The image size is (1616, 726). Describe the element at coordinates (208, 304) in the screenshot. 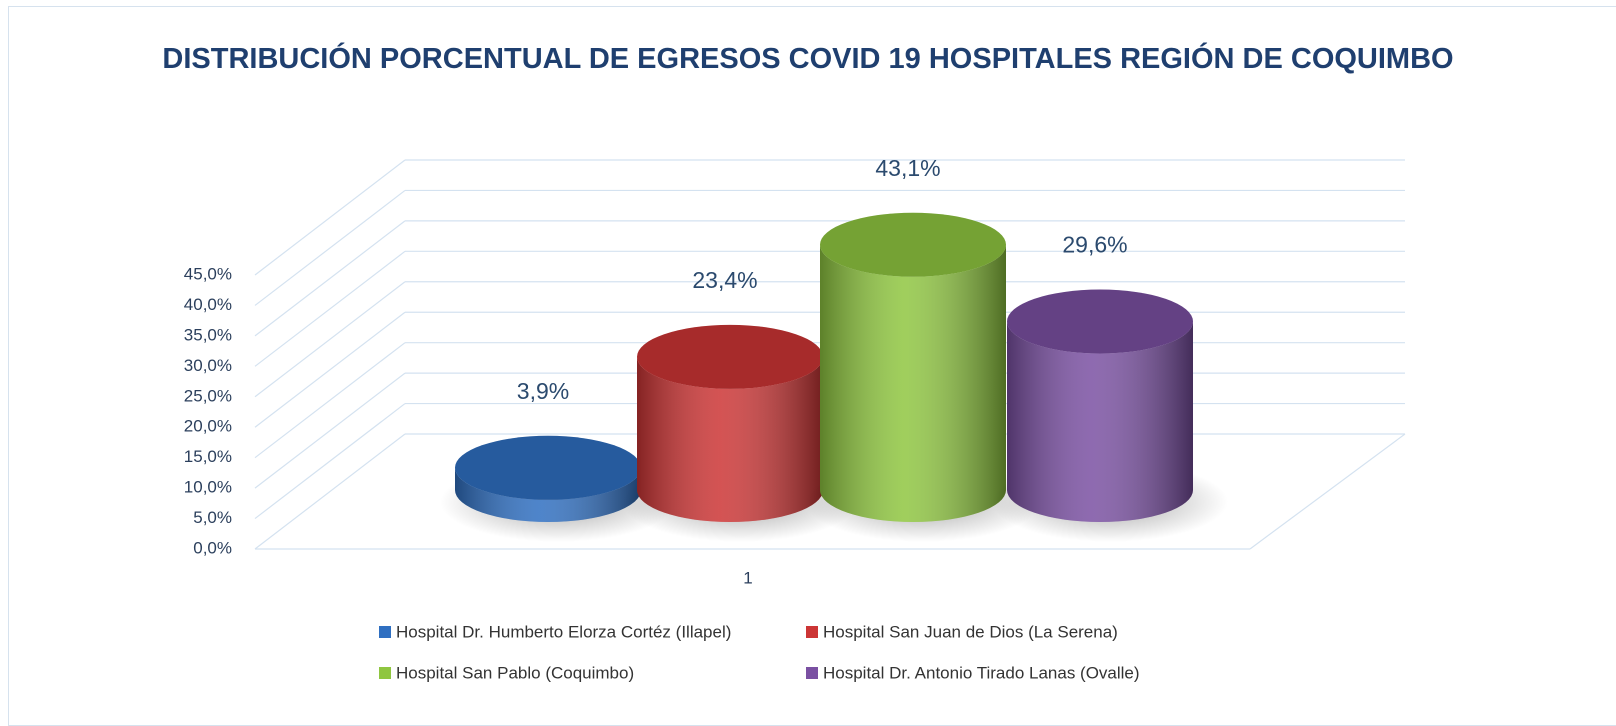

I see `y-tick-label: 40,0%` at that location.